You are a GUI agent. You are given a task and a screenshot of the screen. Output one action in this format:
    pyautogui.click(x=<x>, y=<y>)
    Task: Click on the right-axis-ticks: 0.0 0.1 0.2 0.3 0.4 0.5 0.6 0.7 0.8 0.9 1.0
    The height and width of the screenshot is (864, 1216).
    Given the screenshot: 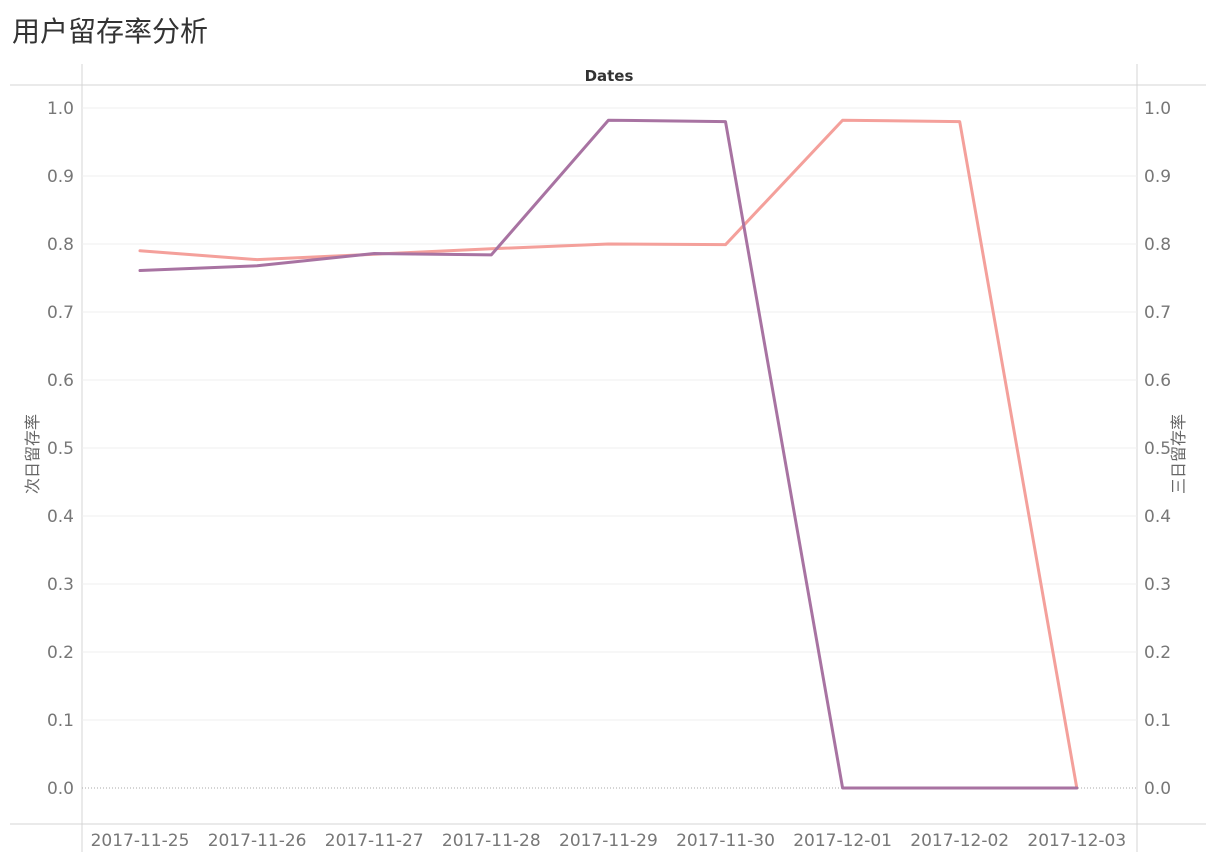 What is the action you would take?
    pyautogui.click(x=1157, y=449)
    